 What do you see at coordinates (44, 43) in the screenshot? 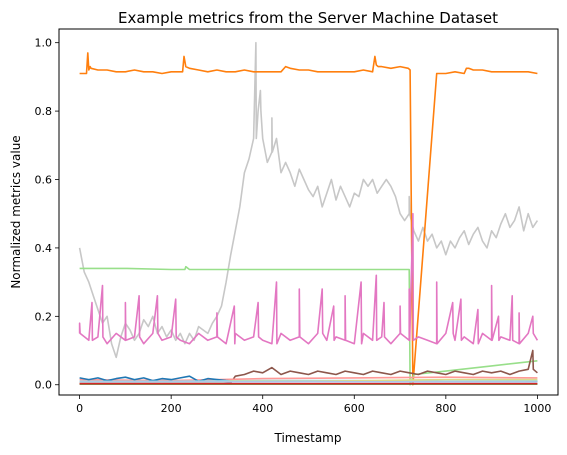
I see `y-tick-label: 1.0` at bounding box center [44, 43].